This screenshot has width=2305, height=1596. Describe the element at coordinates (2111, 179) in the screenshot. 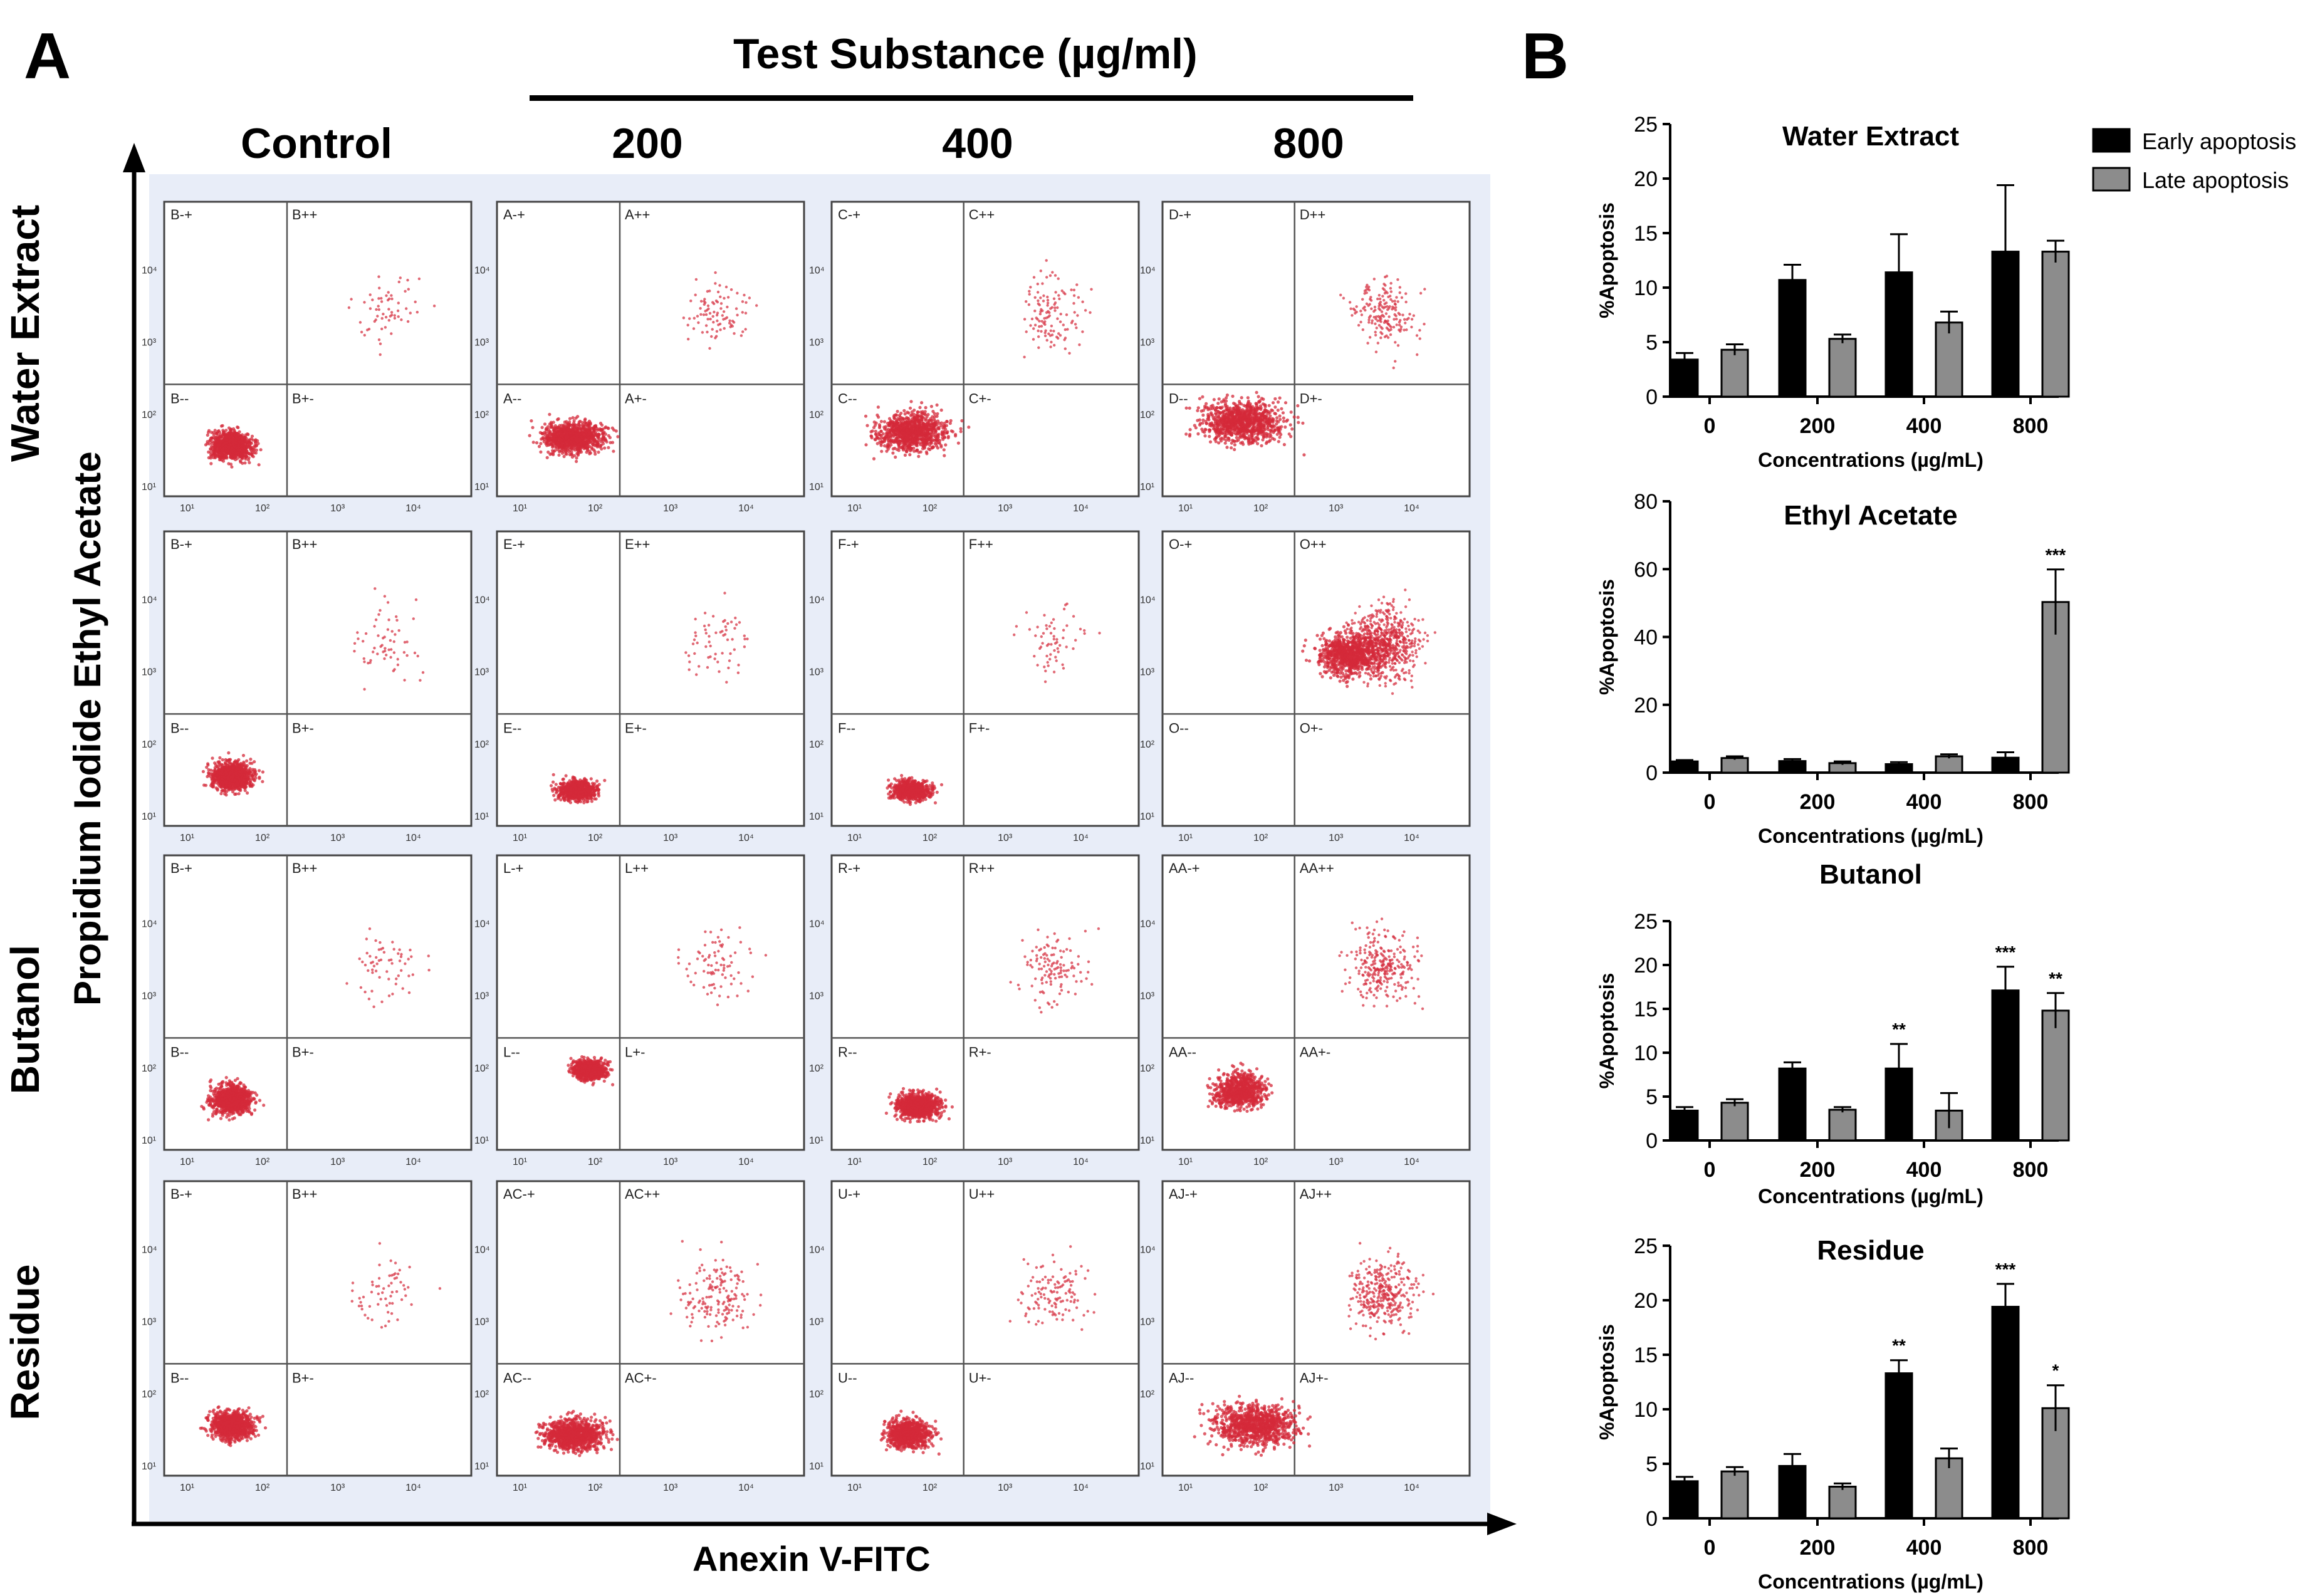

I see `legend-swatch-late` at that location.